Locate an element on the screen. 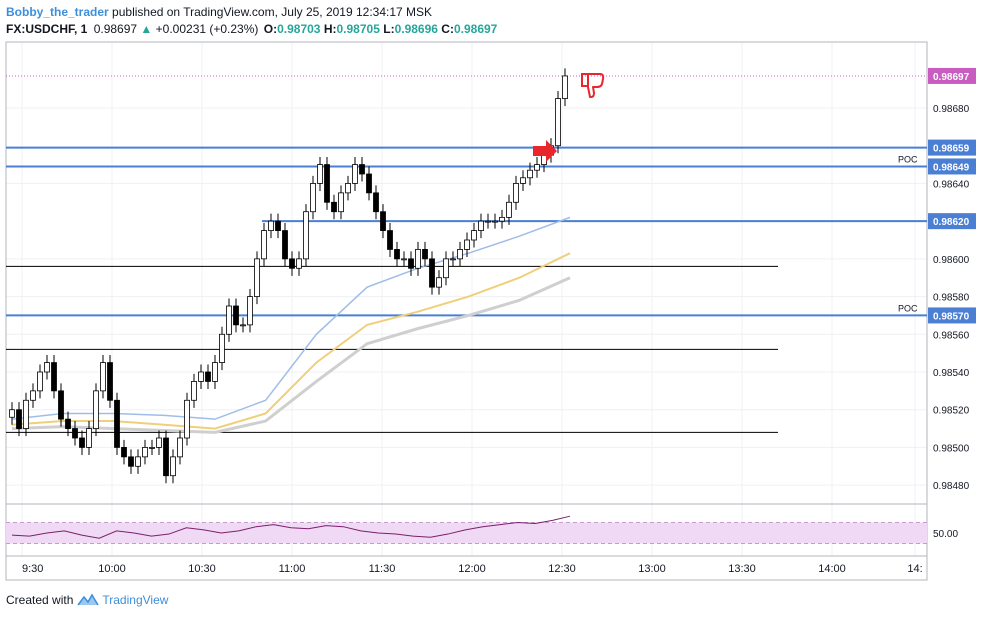  close-label: C: is located at coordinates (447, 29).